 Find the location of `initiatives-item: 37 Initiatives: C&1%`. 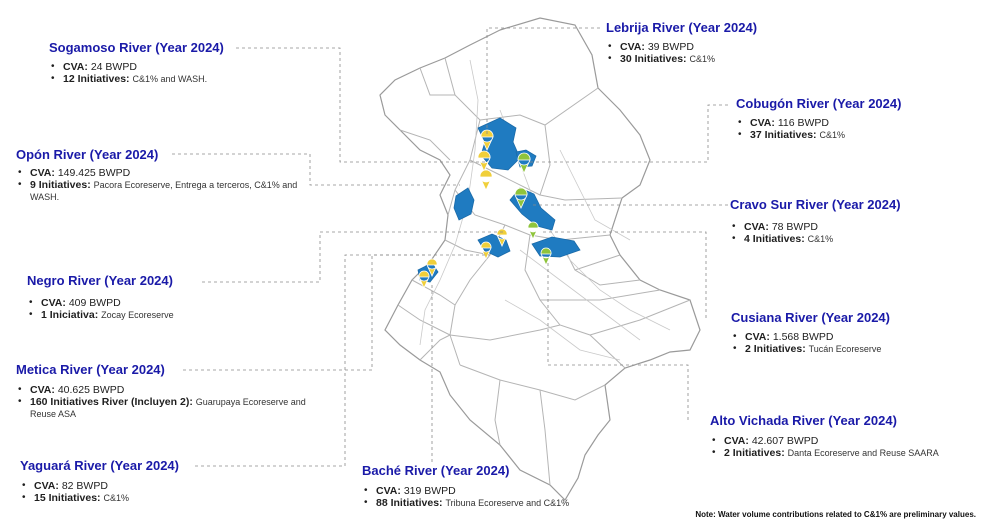

initiatives-item: 37 Initiatives: C&1% is located at coordinates (846, 135).